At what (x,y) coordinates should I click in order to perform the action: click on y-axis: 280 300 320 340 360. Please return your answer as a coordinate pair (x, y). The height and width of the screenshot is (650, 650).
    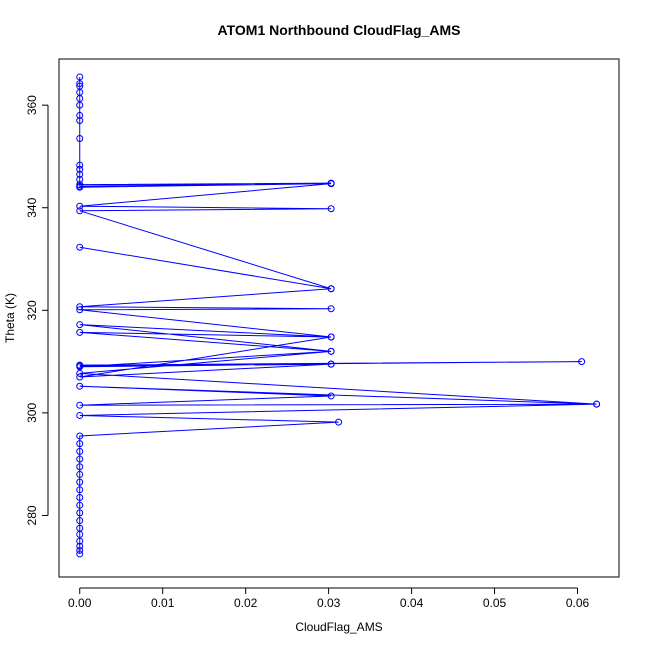
    Looking at the image, I should click on (37, 310).